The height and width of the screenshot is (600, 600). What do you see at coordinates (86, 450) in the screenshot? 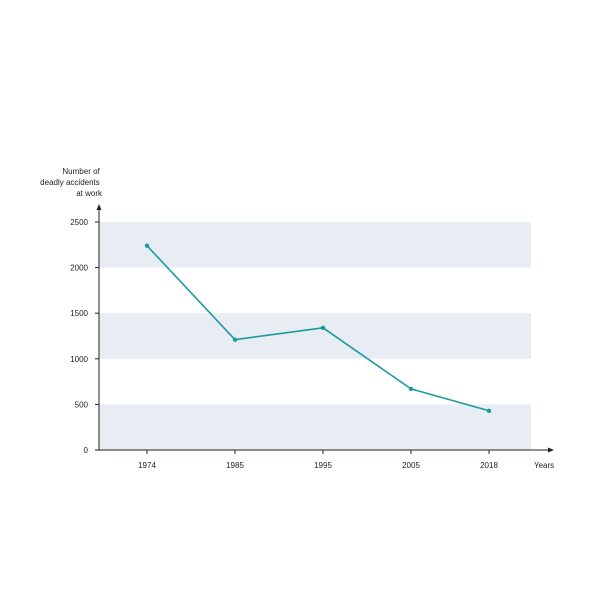
I see `y-tick-label: 0` at bounding box center [86, 450].